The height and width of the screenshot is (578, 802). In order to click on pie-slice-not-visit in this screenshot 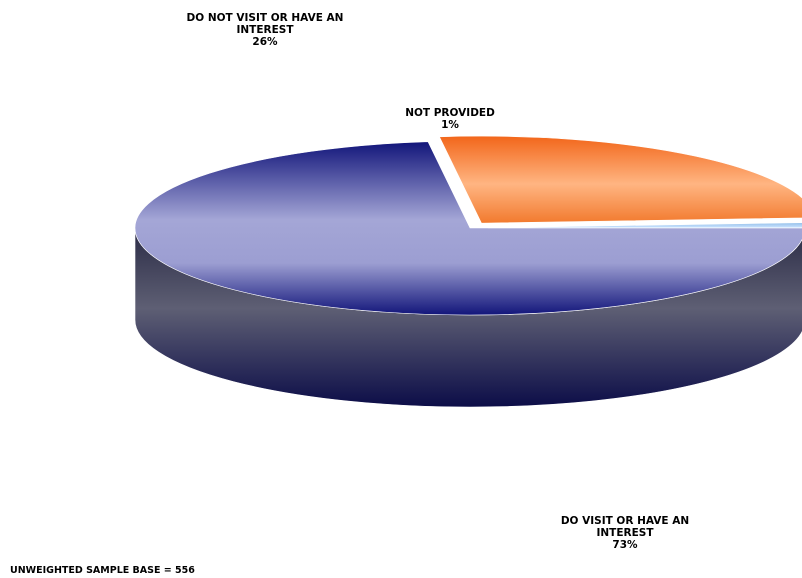, I will do `click(620, 179)`.